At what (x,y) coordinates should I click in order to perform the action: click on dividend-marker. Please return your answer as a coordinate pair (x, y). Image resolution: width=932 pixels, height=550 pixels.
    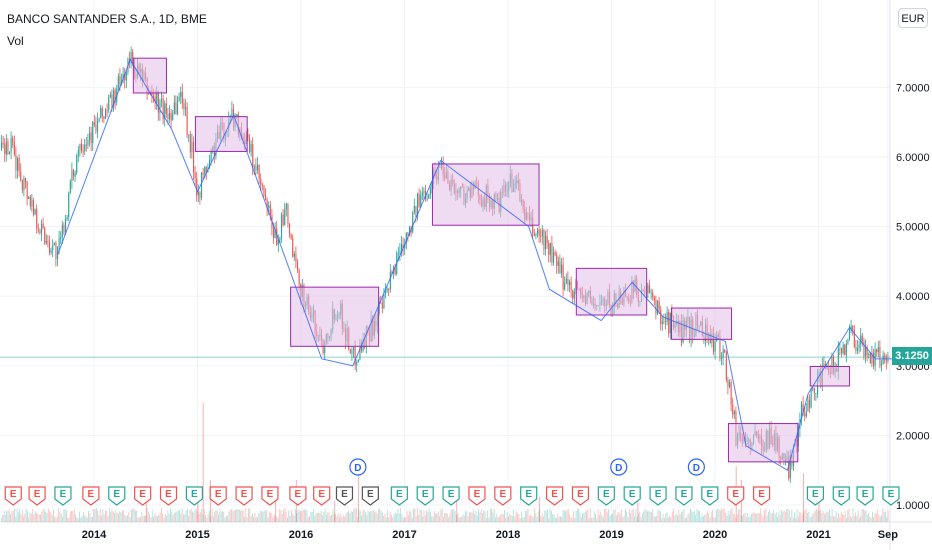
    Looking at the image, I should click on (696, 467).